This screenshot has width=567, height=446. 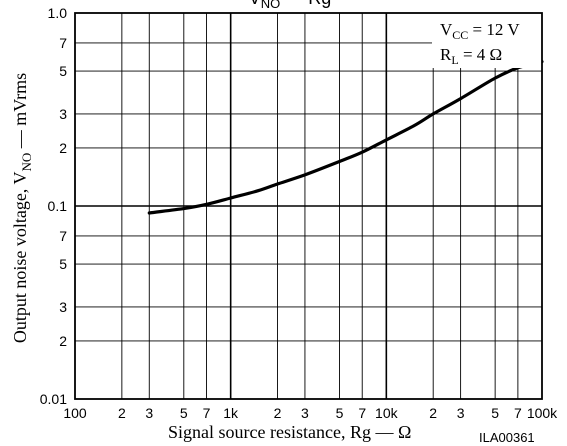 What do you see at coordinates (231, 413) in the screenshot?
I see `x-tick-label: 1k` at bounding box center [231, 413].